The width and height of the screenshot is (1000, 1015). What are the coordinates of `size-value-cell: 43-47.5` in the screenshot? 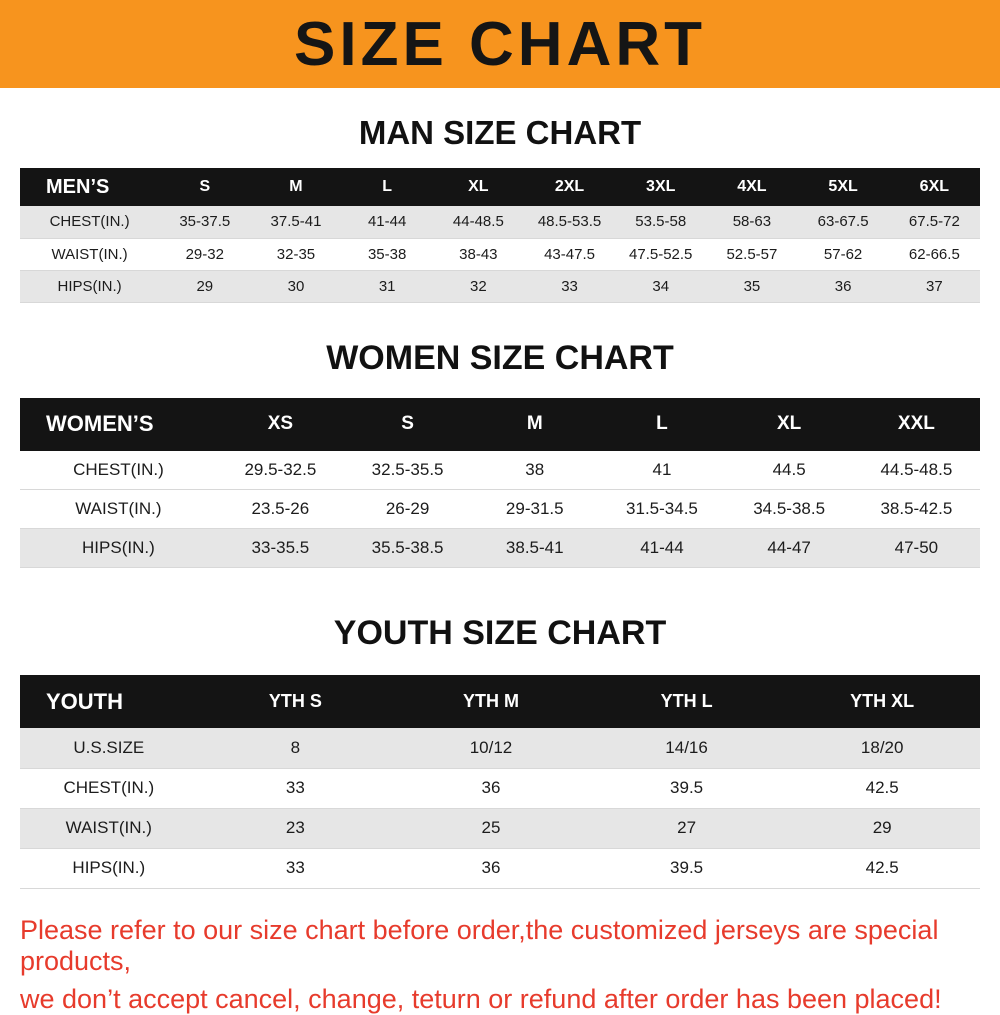 It's located at (569, 254).